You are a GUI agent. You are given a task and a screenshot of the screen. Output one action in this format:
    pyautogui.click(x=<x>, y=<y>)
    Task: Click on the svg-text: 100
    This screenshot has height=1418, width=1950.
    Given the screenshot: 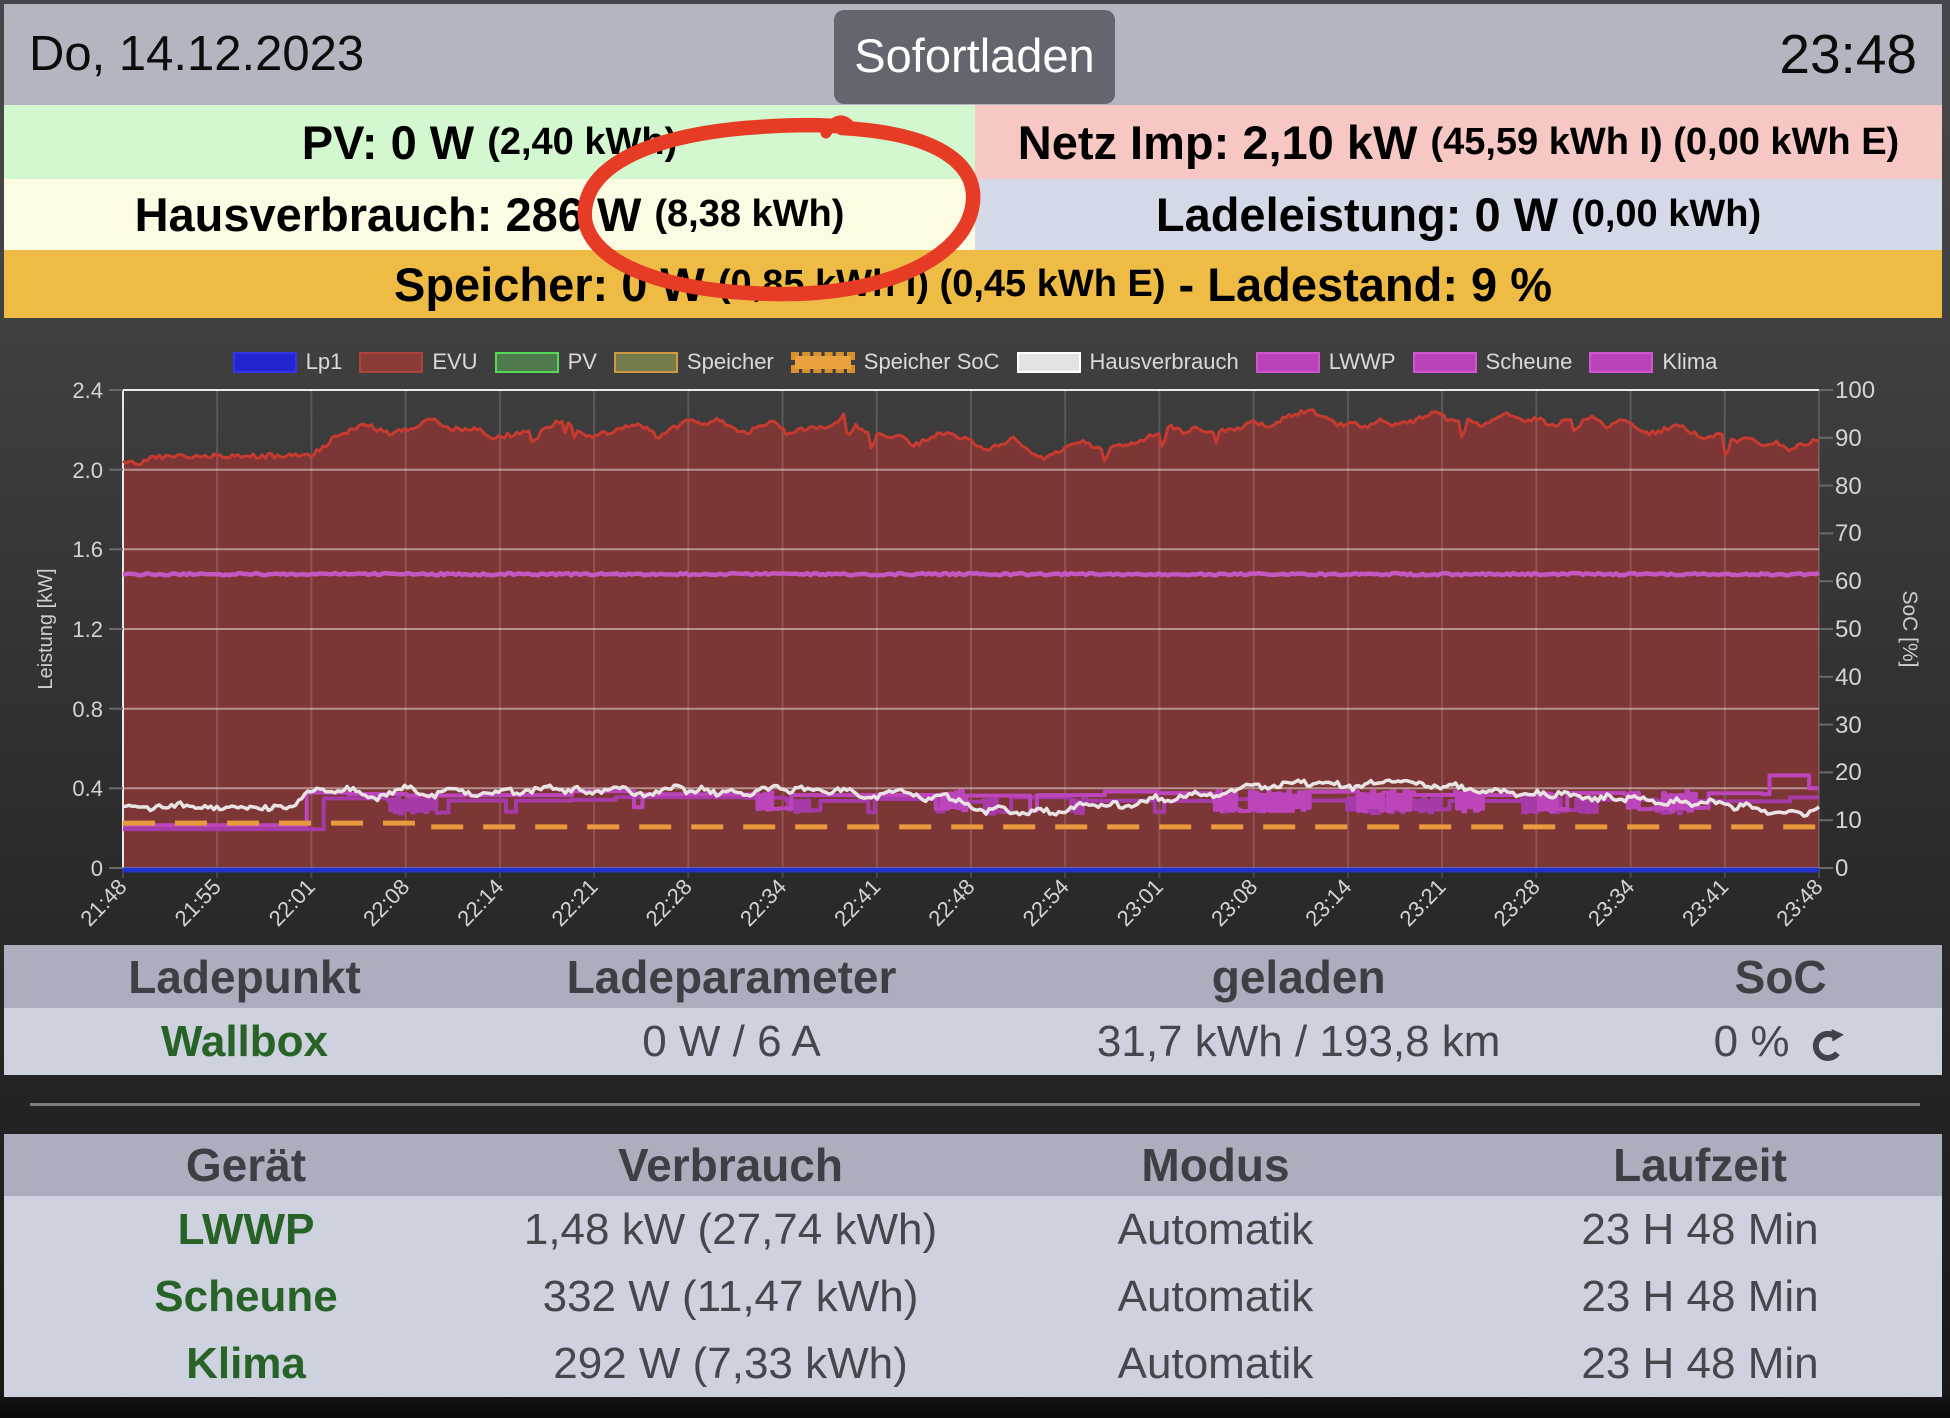 What is the action you would take?
    pyautogui.click(x=1855, y=390)
    